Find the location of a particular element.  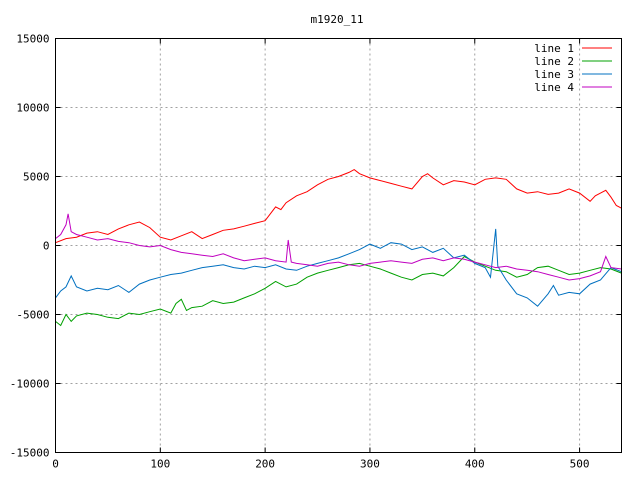

chart-title: m1920_11 is located at coordinates (337, 19).